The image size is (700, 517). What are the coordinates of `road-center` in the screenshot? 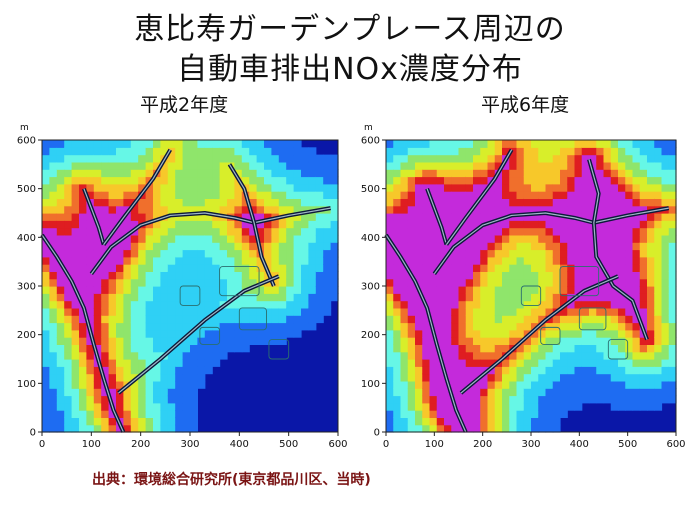 It's located at (251, 225).